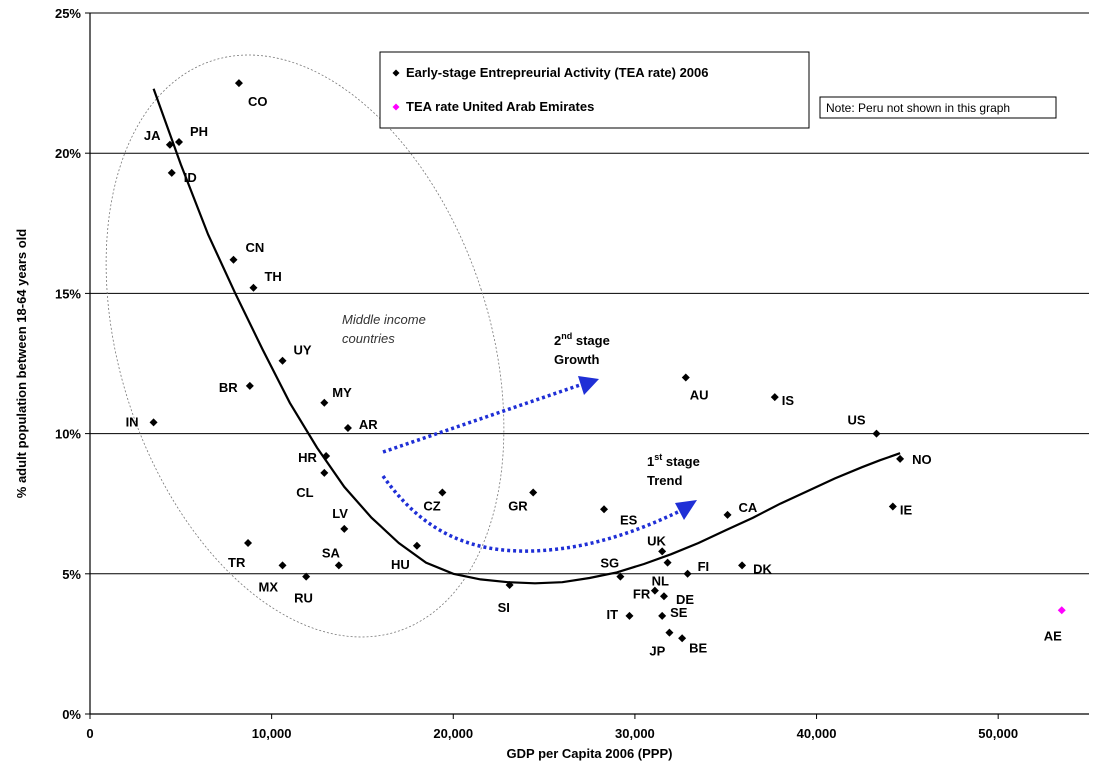 The height and width of the screenshot is (781, 1117). I want to click on point-label-fr: FR, so click(642, 594).